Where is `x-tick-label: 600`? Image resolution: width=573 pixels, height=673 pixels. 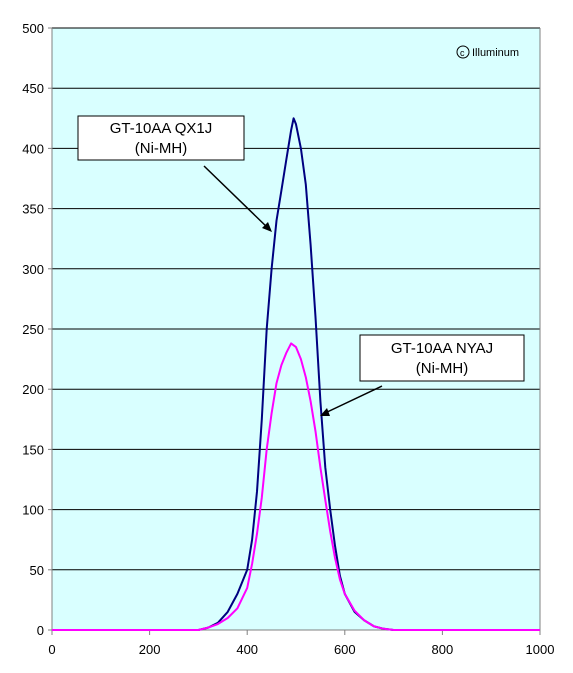
x-tick-label: 600 is located at coordinates (345, 649).